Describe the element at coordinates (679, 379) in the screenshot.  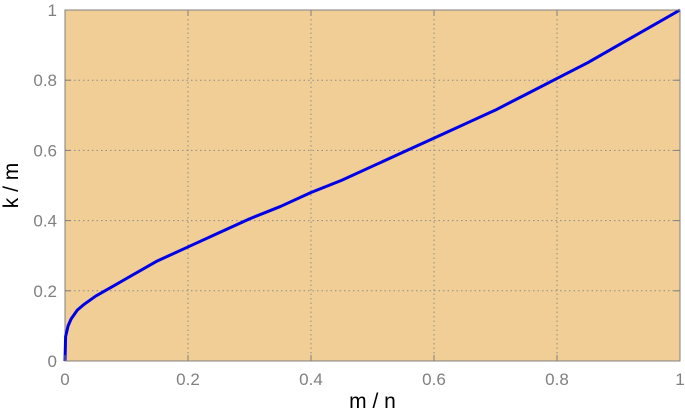
I see `x-tick-label: 1` at that location.